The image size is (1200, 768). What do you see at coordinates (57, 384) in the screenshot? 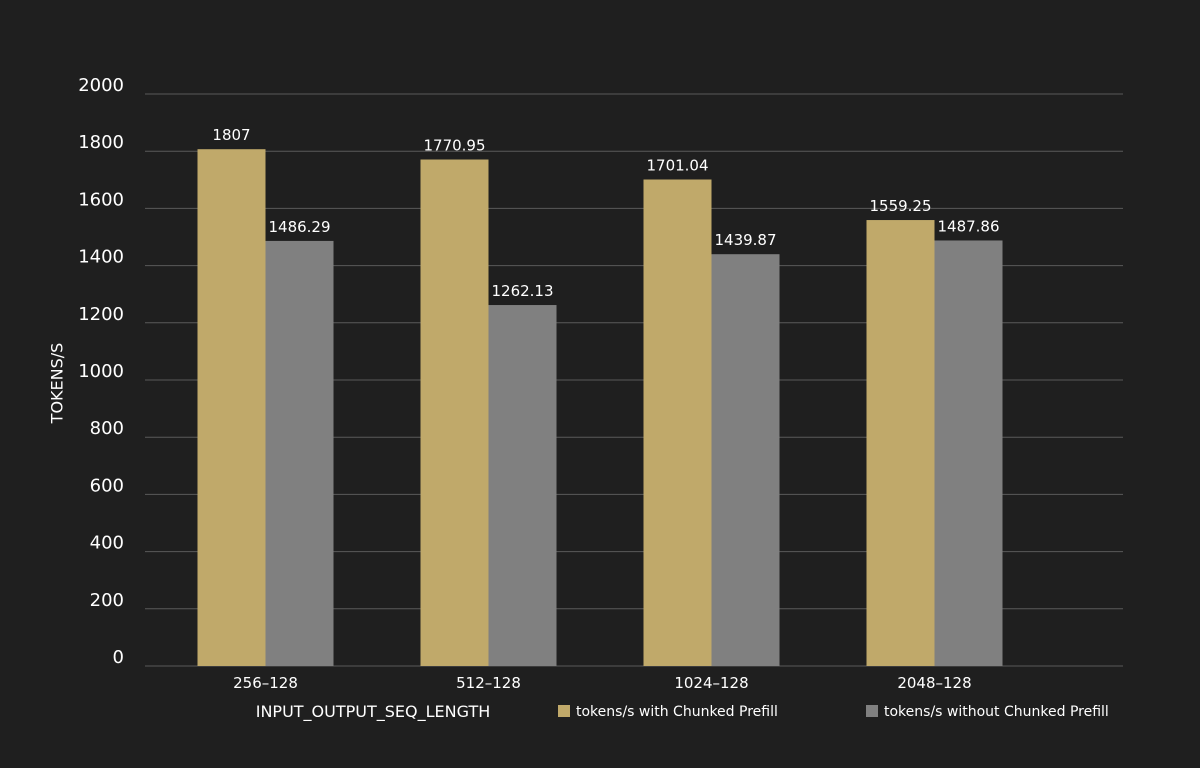
I see `y-axis-title: TOKENS/S` at bounding box center [57, 384].